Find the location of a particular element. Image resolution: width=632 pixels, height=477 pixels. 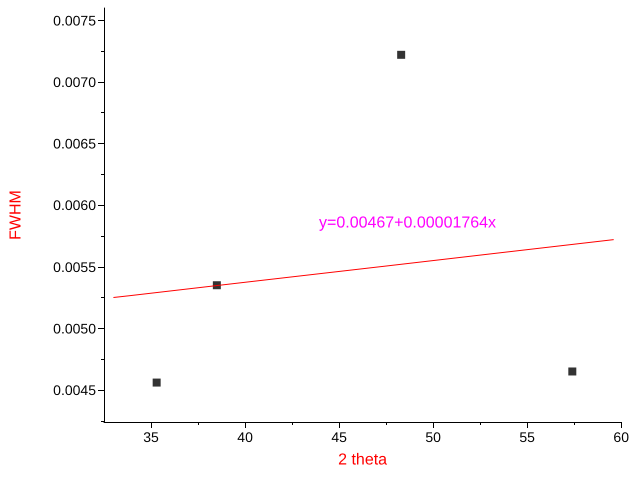

x-tick-label: 40 is located at coordinates (245, 437).